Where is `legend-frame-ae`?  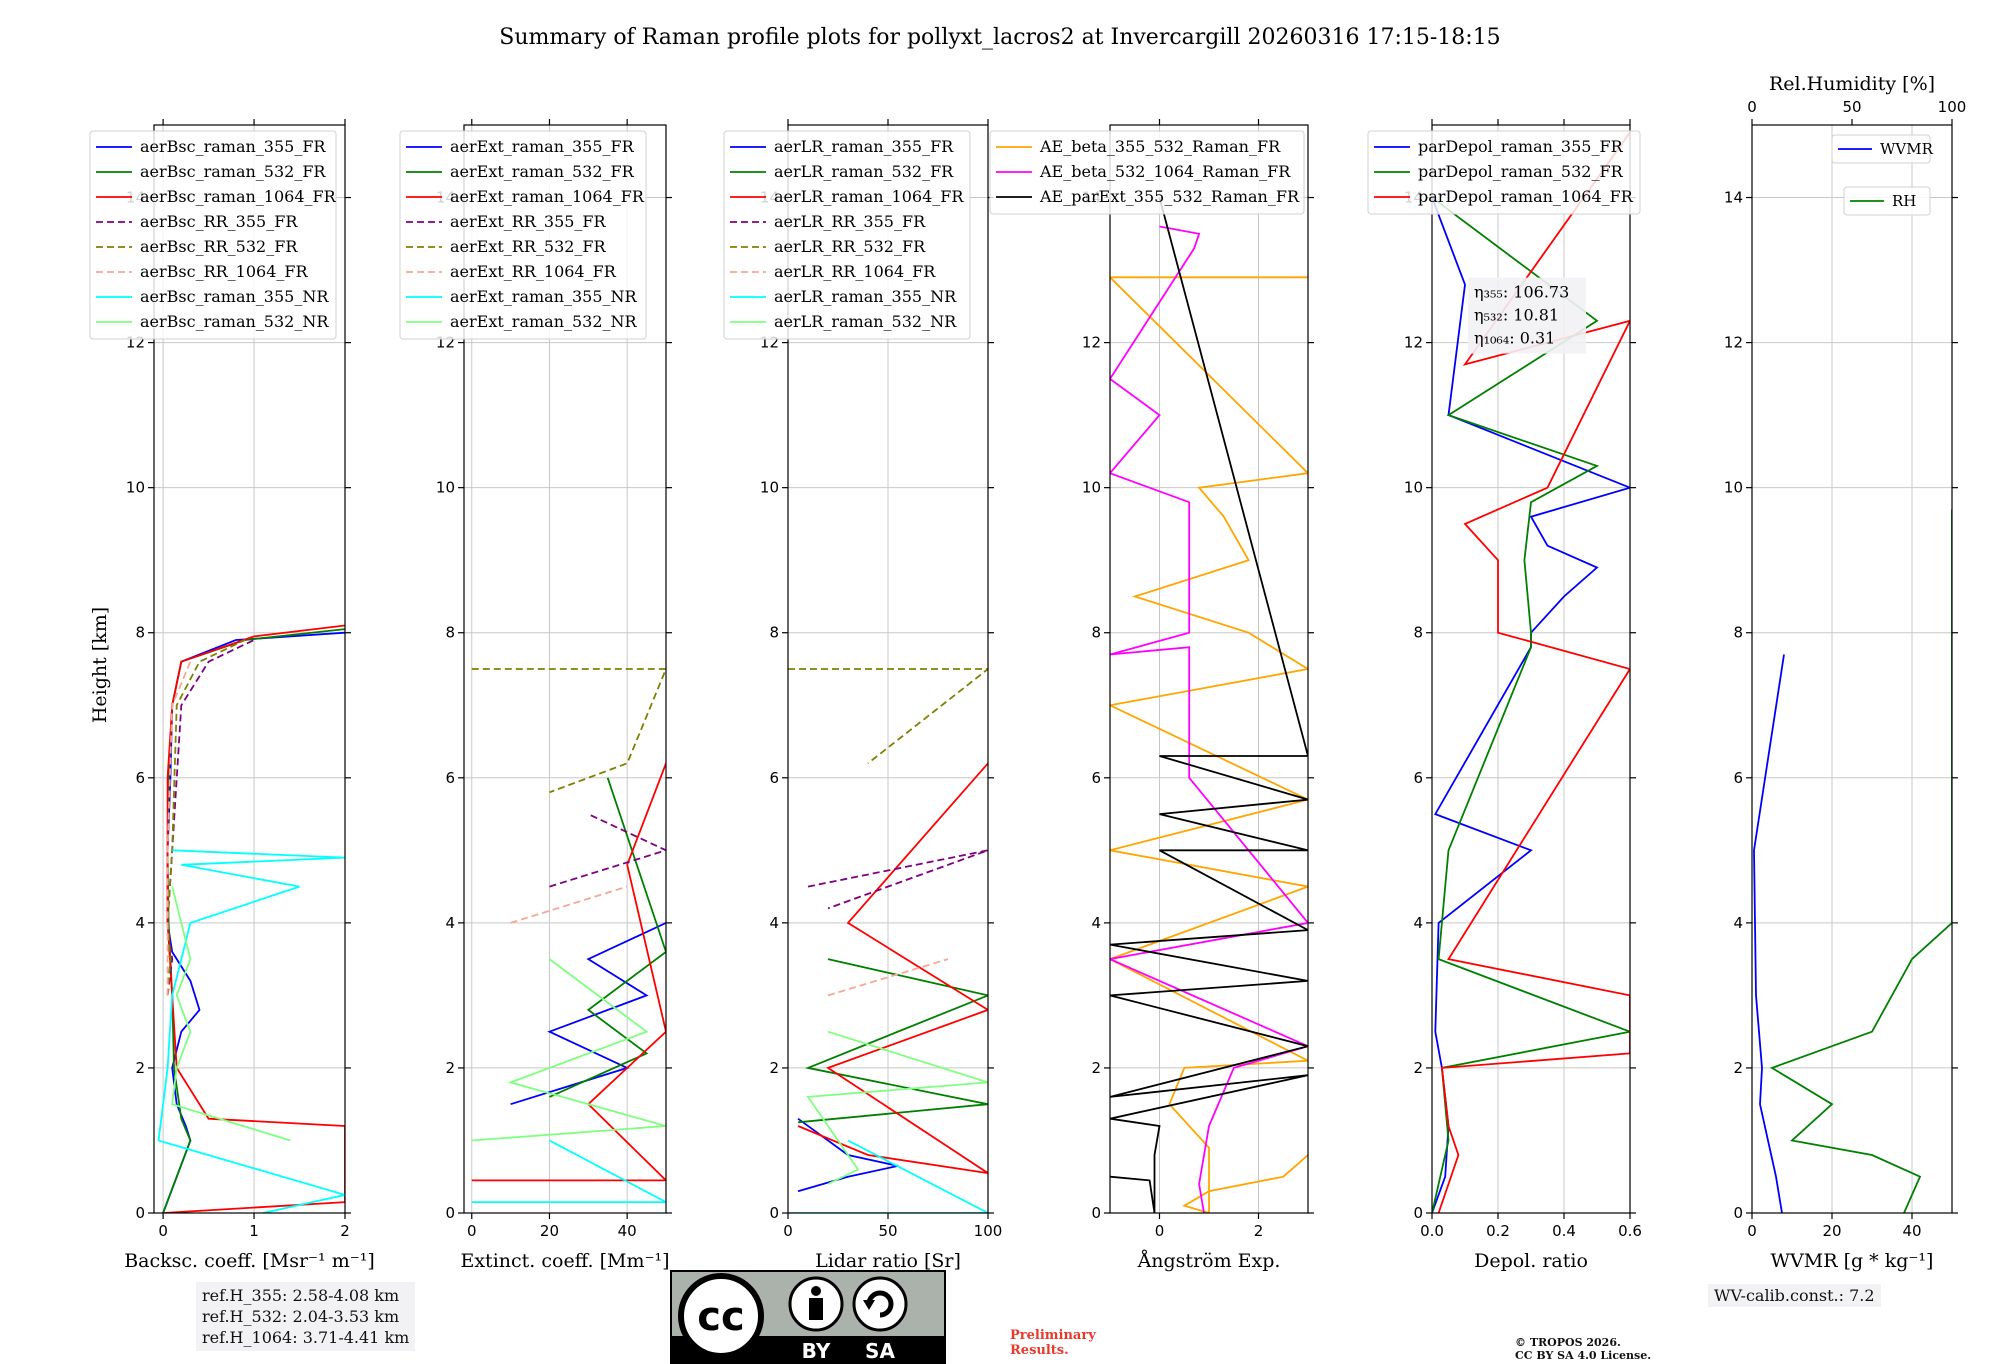
legend-frame-ae is located at coordinates (1147, 172).